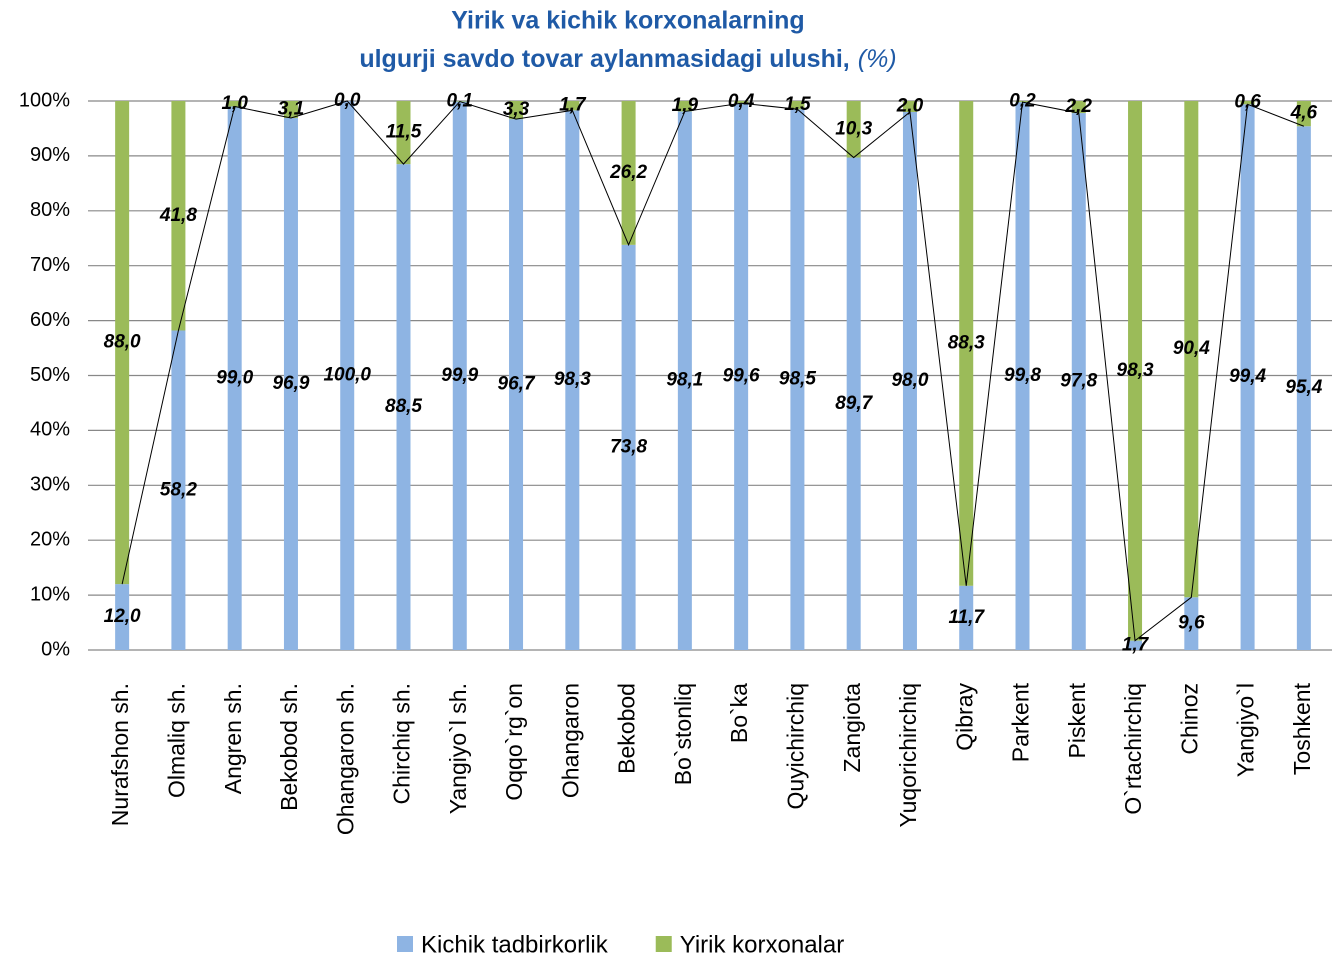  What do you see at coordinates (50, 155) in the screenshot?
I see `y-tick-label: 90%` at bounding box center [50, 155].